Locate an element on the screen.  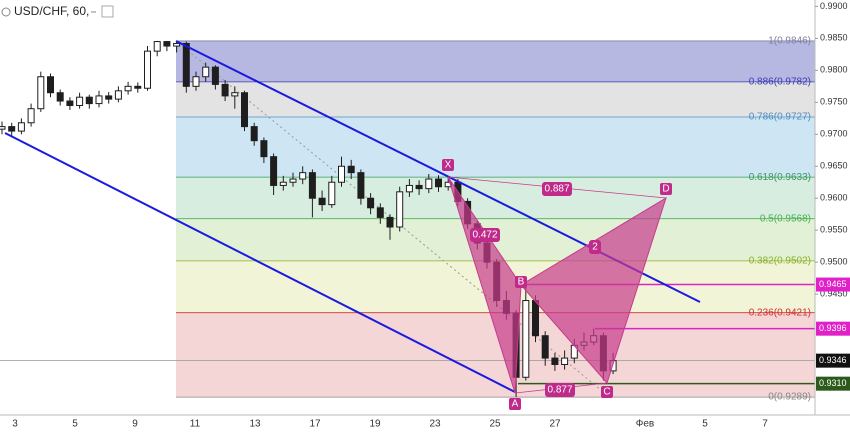
x-tick-label: 3 is located at coordinates (15, 424).